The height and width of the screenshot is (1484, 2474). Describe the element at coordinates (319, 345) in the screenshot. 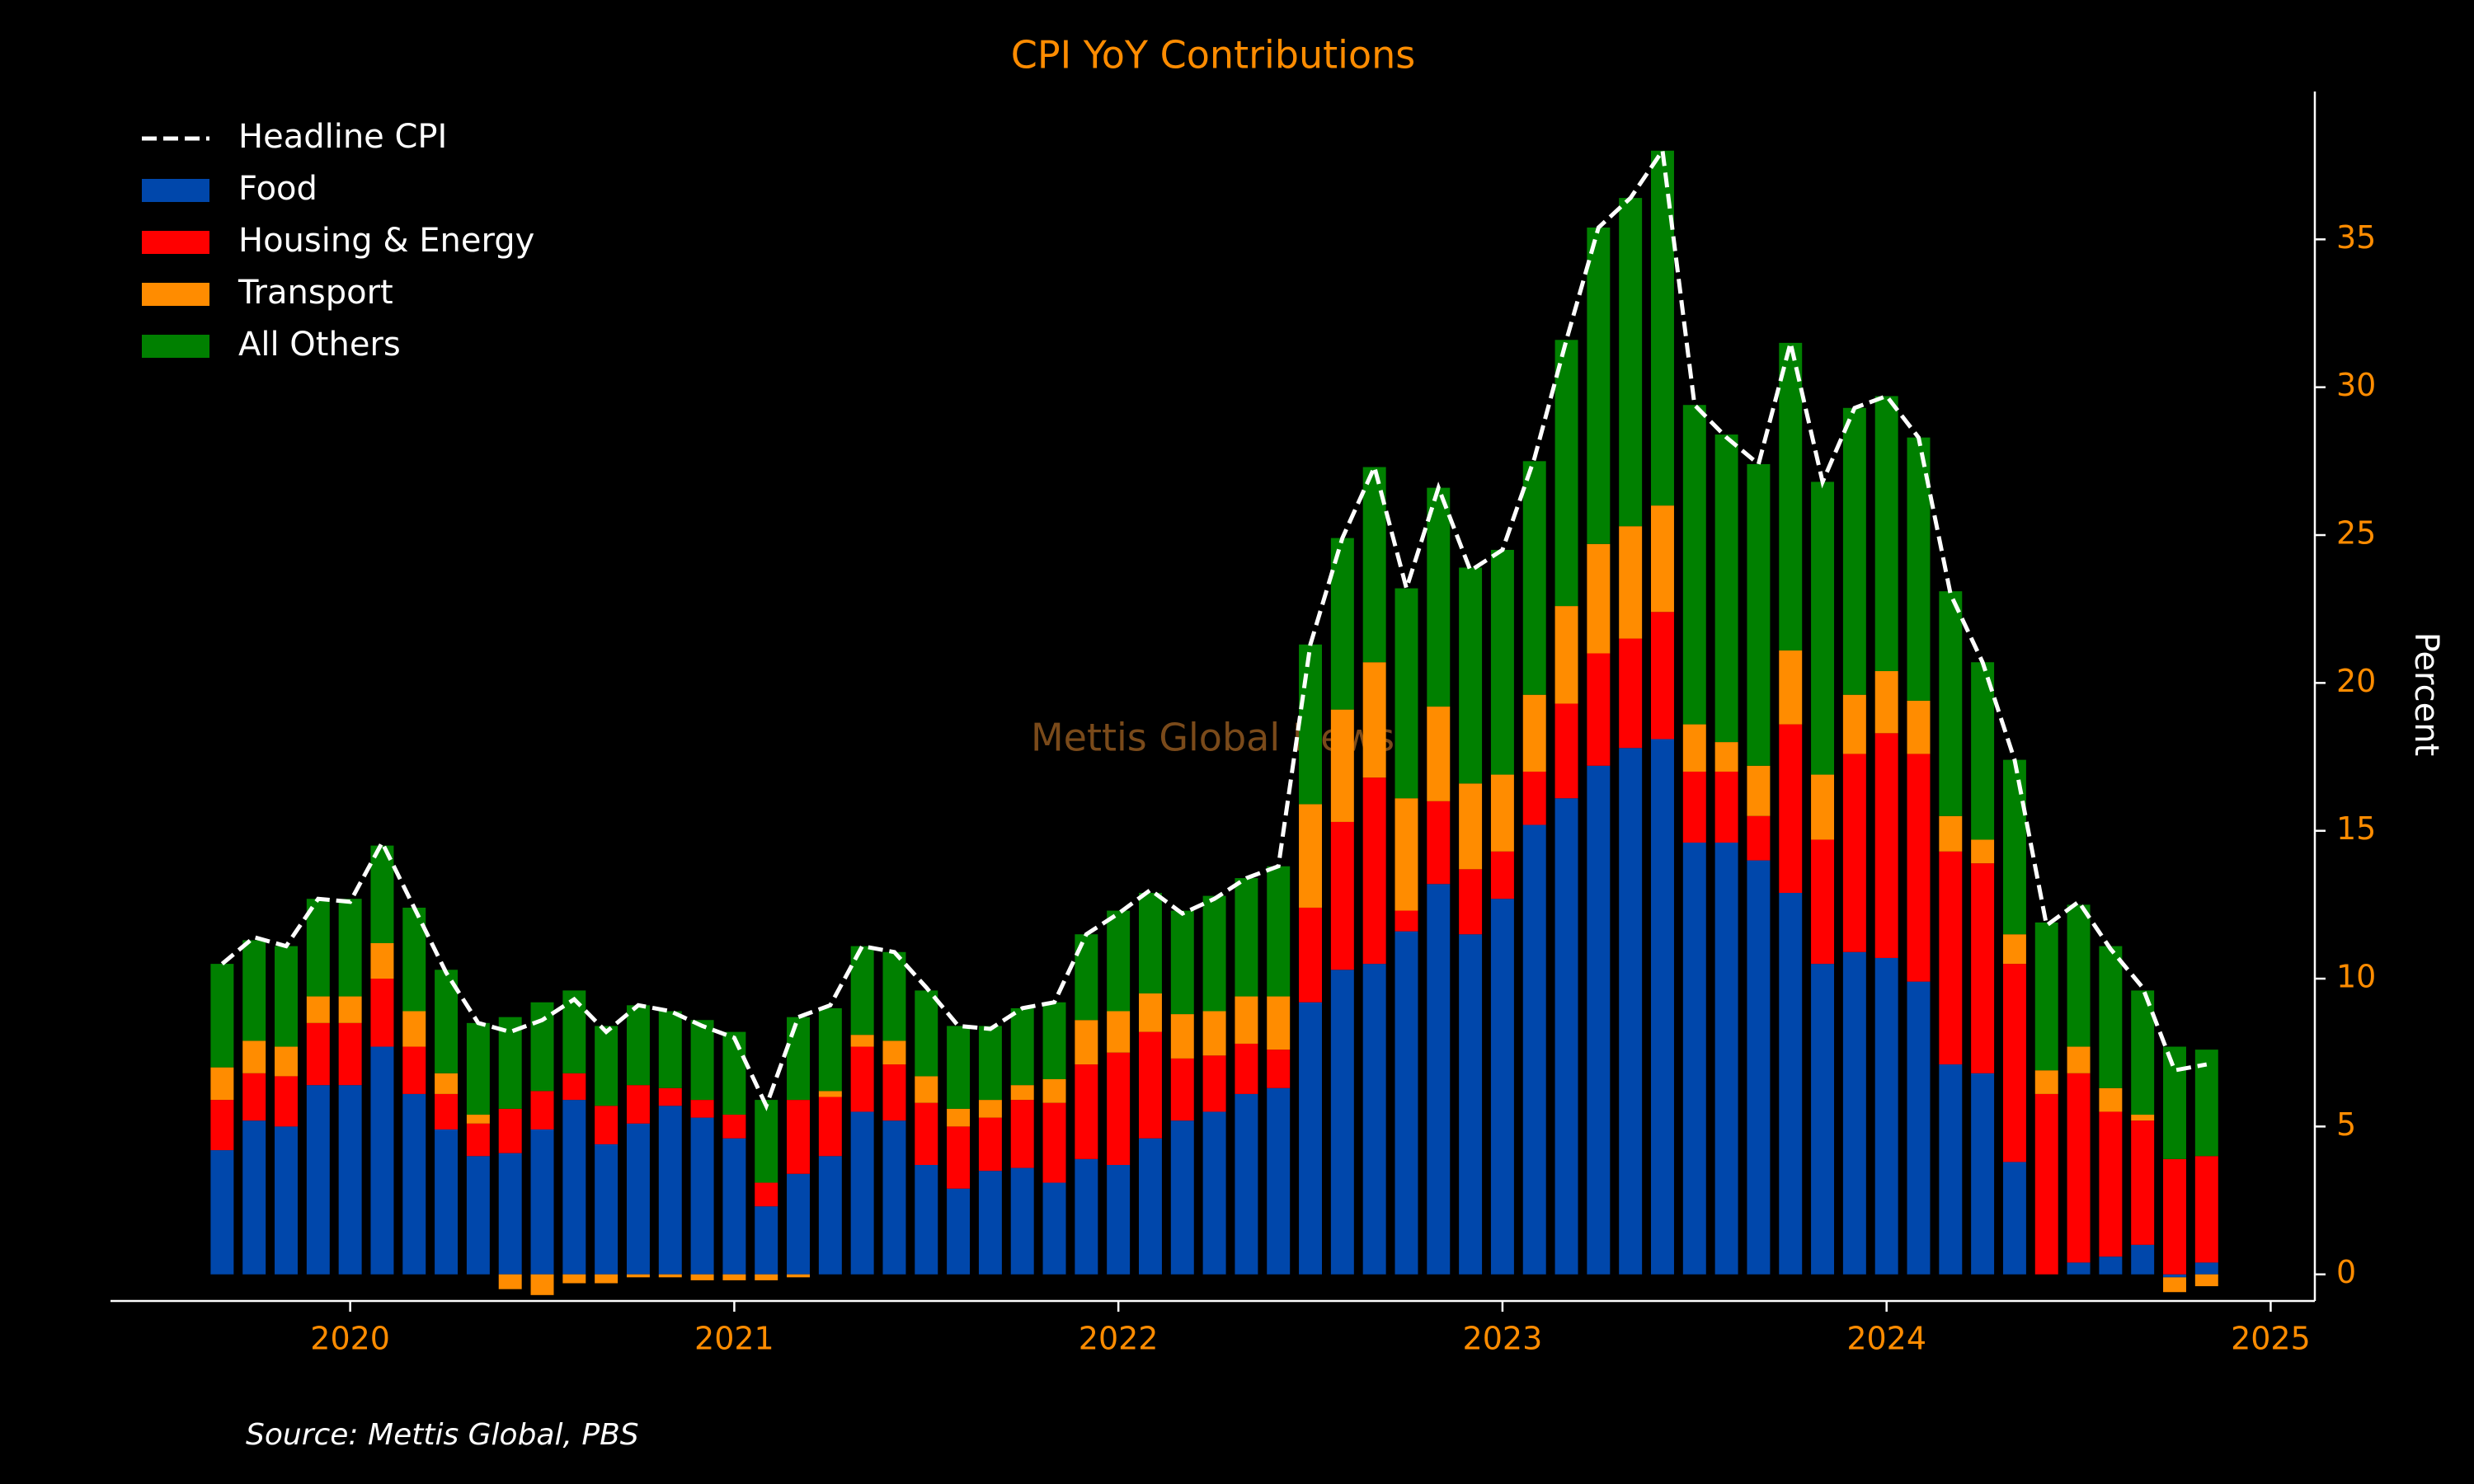

I see `legend-label: All Others` at that location.